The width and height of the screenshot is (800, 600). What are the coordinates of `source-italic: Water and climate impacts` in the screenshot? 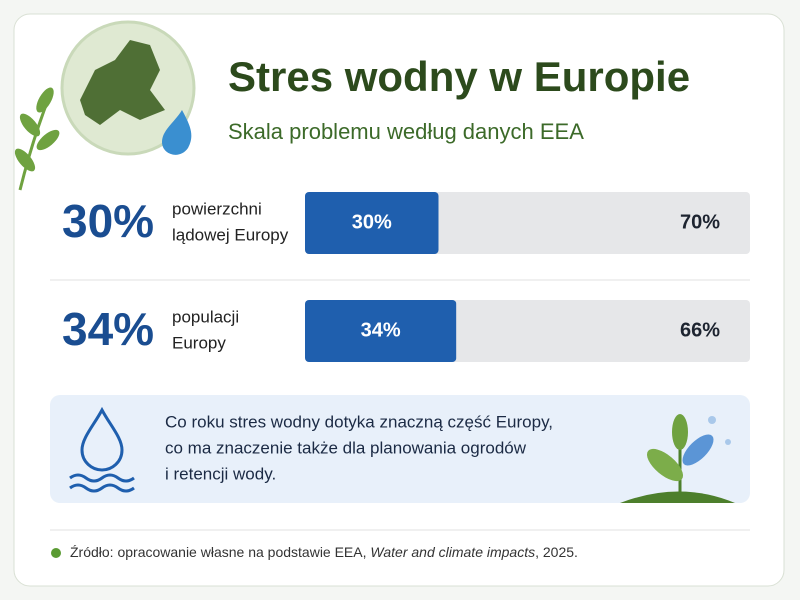 It's located at (452, 552).